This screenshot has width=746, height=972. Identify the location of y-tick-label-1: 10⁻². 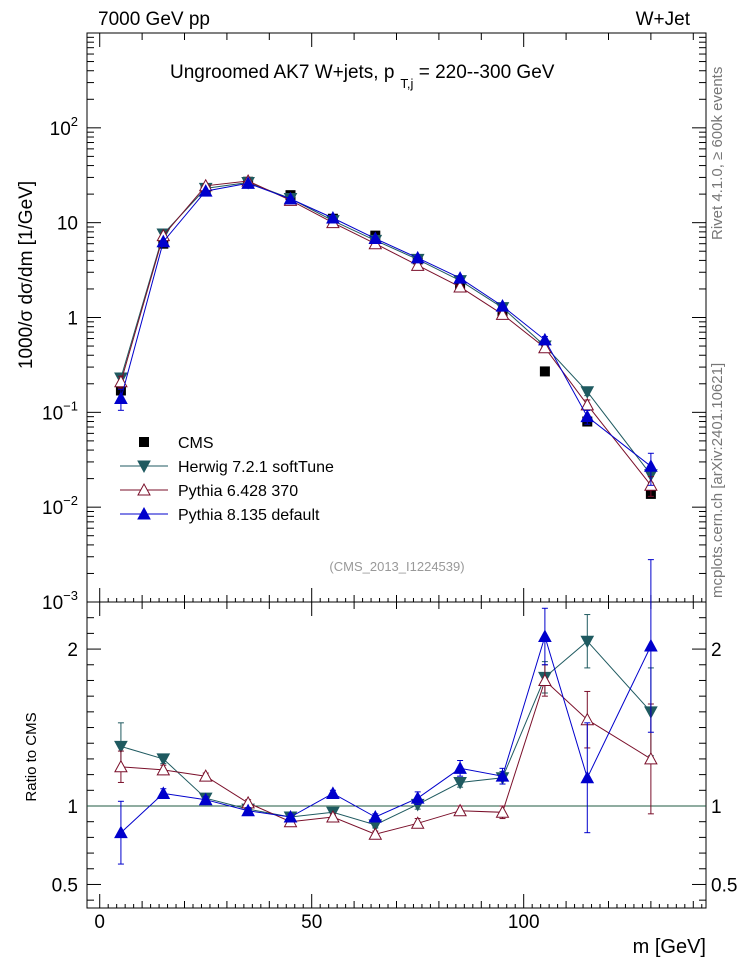
(60, 506).